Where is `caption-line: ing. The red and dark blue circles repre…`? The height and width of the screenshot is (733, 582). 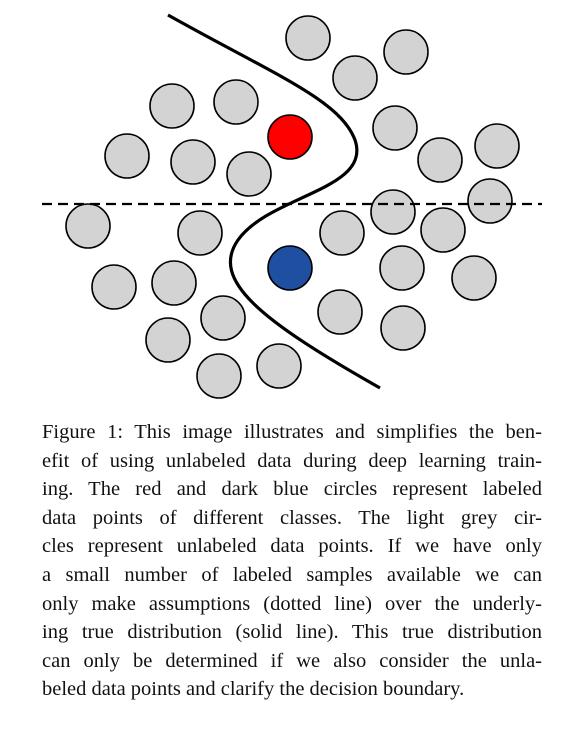
caption-line: ing. The red and dark blue circles repre… is located at coordinates (292, 489).